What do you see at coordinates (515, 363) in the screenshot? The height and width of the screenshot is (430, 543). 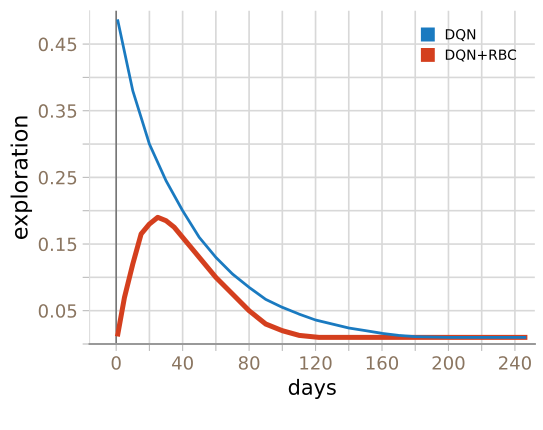 I see `x-tick-label: 240` at bounding box center [515, 363].